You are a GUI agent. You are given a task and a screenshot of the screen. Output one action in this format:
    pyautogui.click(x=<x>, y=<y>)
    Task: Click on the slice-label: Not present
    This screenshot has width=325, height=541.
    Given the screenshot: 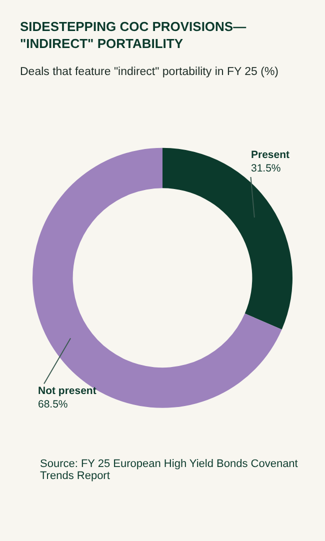 What is the action you would take?
    pyautogui.click(x=67, y=391)
    